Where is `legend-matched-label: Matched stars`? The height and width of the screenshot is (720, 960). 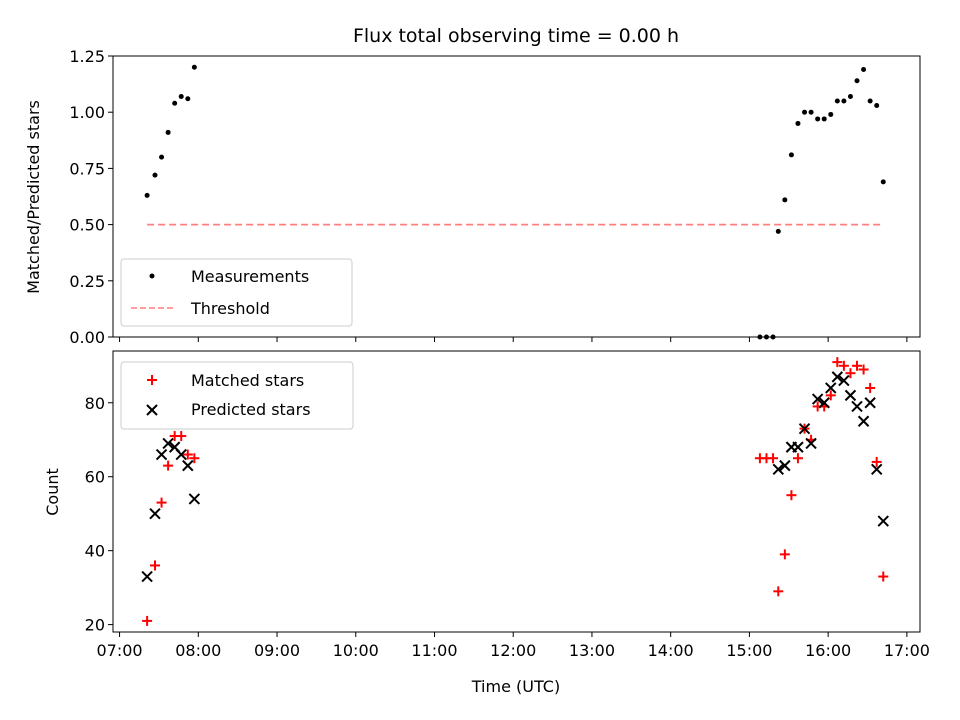 legend-matched-label: Matched stars is located at coordinates (247, 380).